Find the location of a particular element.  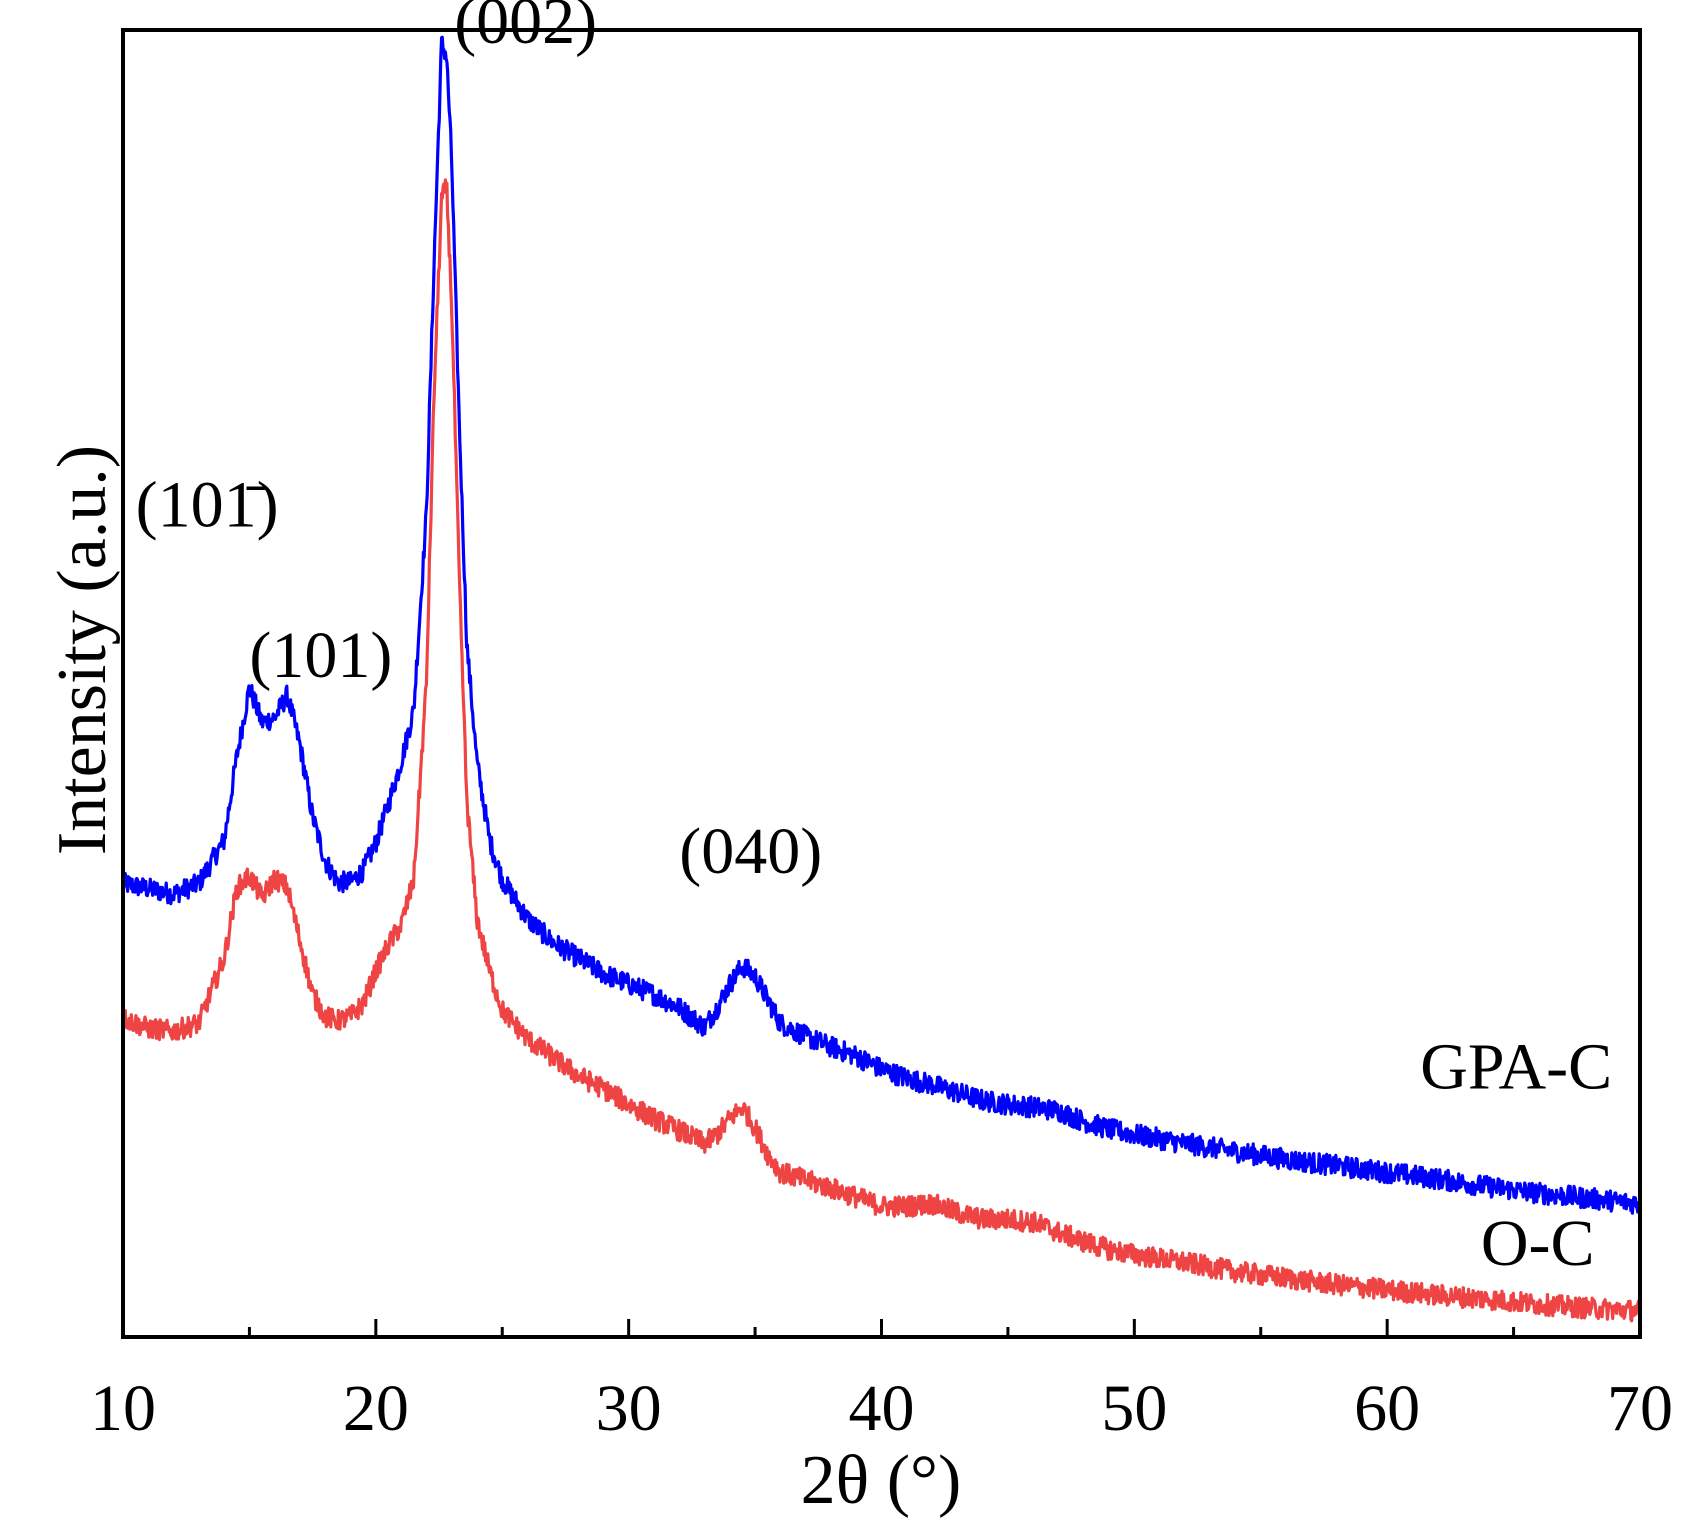

peak-label: (101̄) is located at coordinates (207, 505).